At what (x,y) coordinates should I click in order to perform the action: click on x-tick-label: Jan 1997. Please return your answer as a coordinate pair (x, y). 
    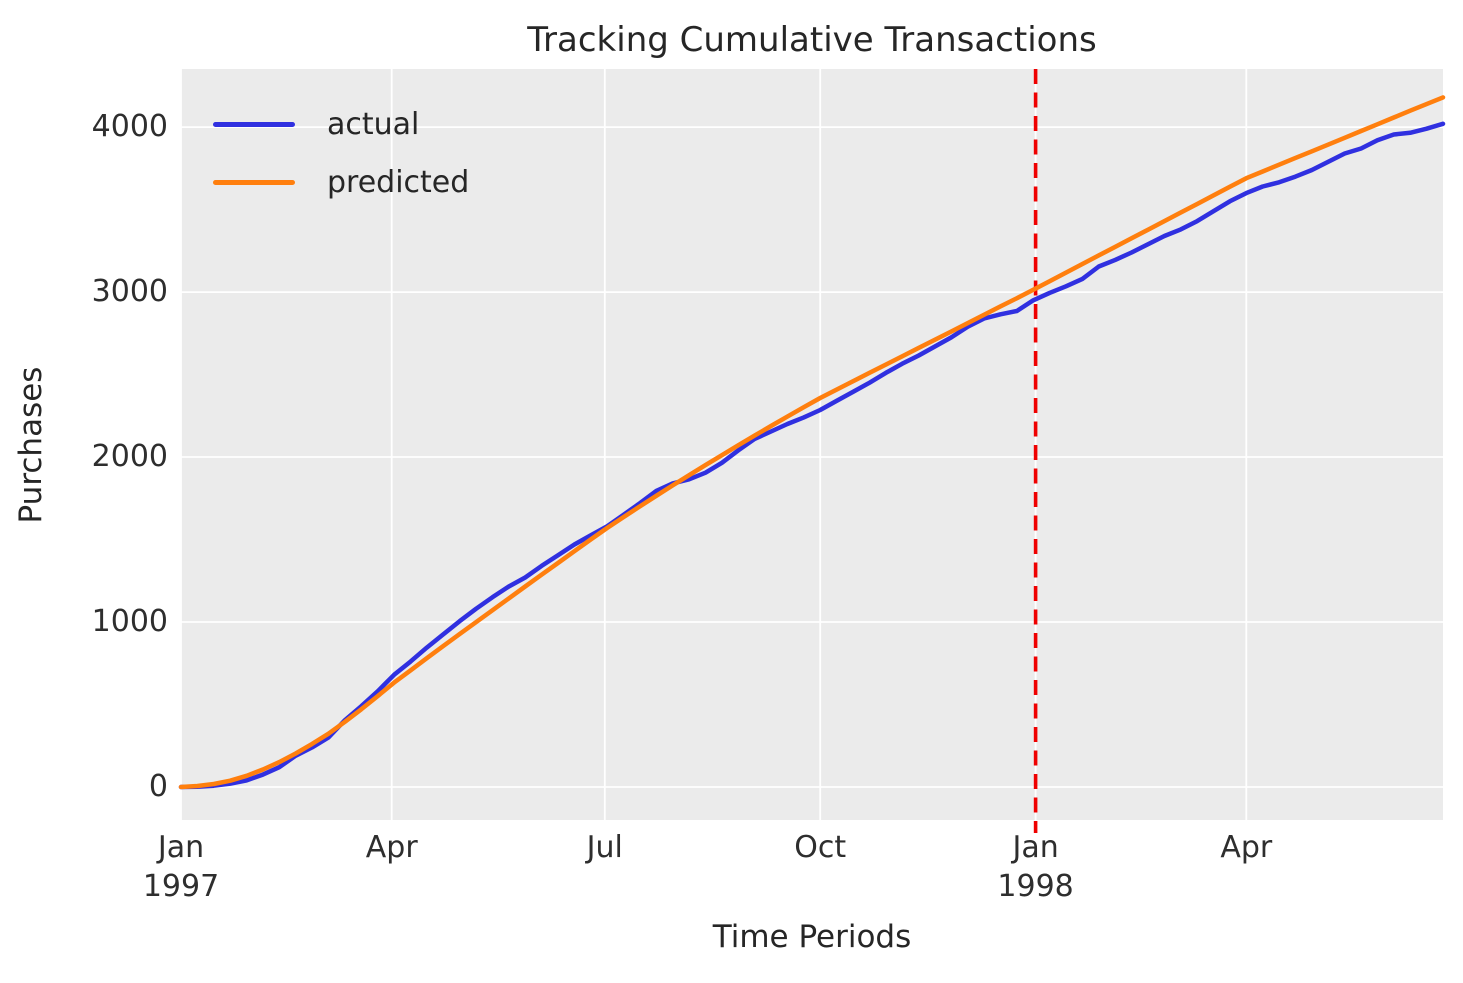
    Looking at the image, I should click on (181, 867).